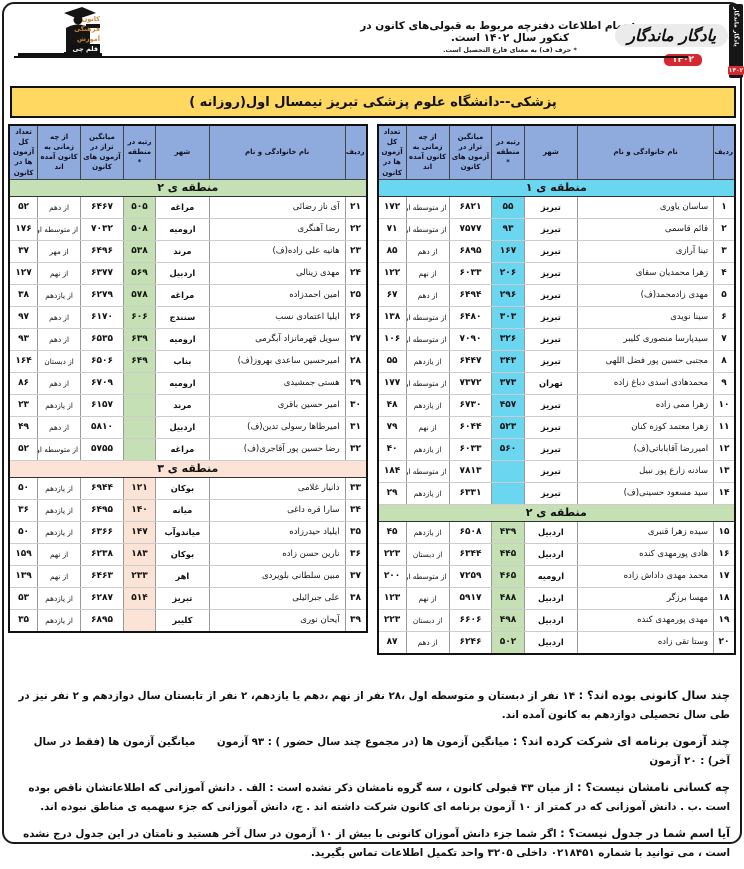 The image size is (744, 869). I want to click on row-number: ۶, so click(724, 317).